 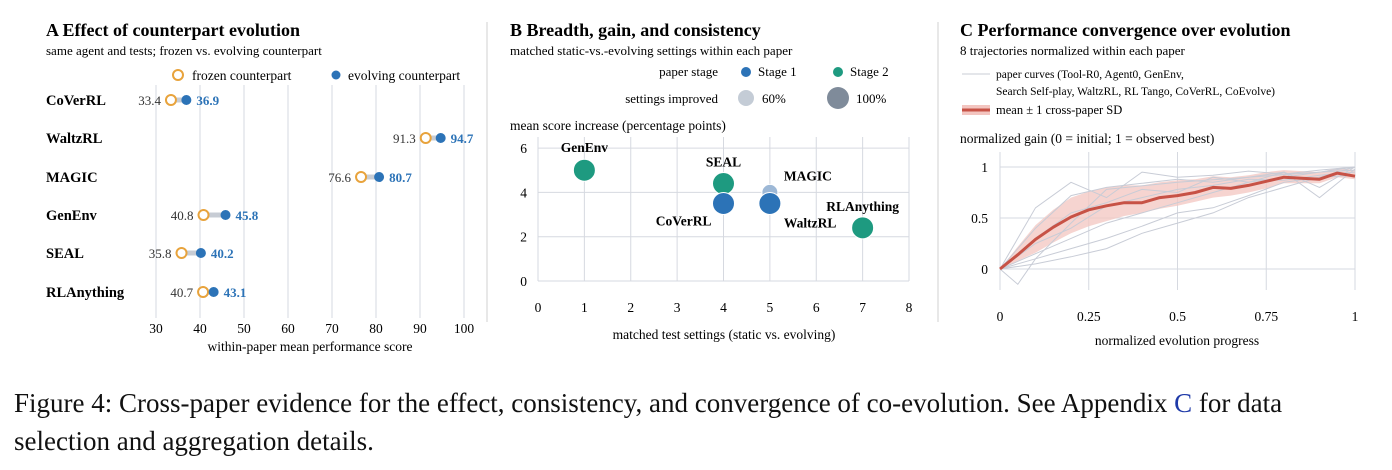 What do you see at coordinates (462, 138) in the screenshot?
I see `evolving-value-label: 94.7` at bounding box center [462, 138].